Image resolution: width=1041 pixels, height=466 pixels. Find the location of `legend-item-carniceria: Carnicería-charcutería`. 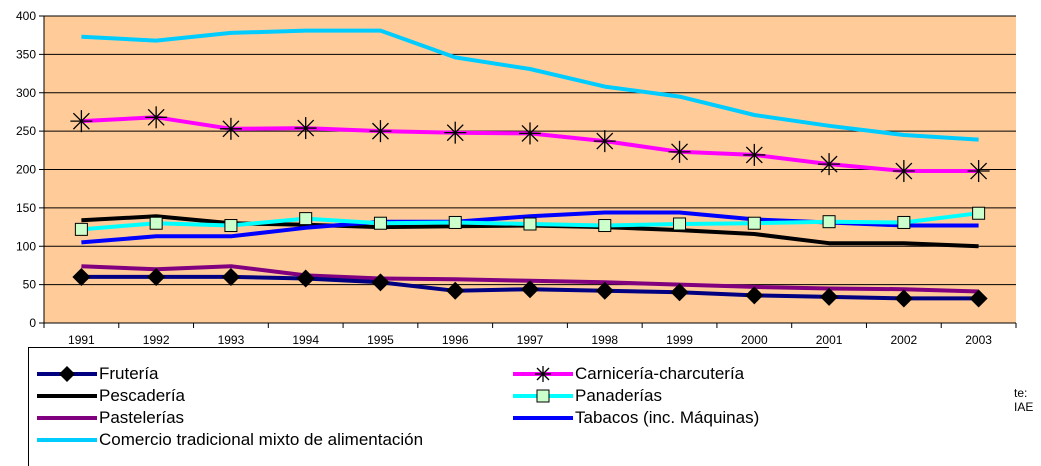

legend-item-carniceria: Carnicería-charcutería is located at coordinates (627, 374).